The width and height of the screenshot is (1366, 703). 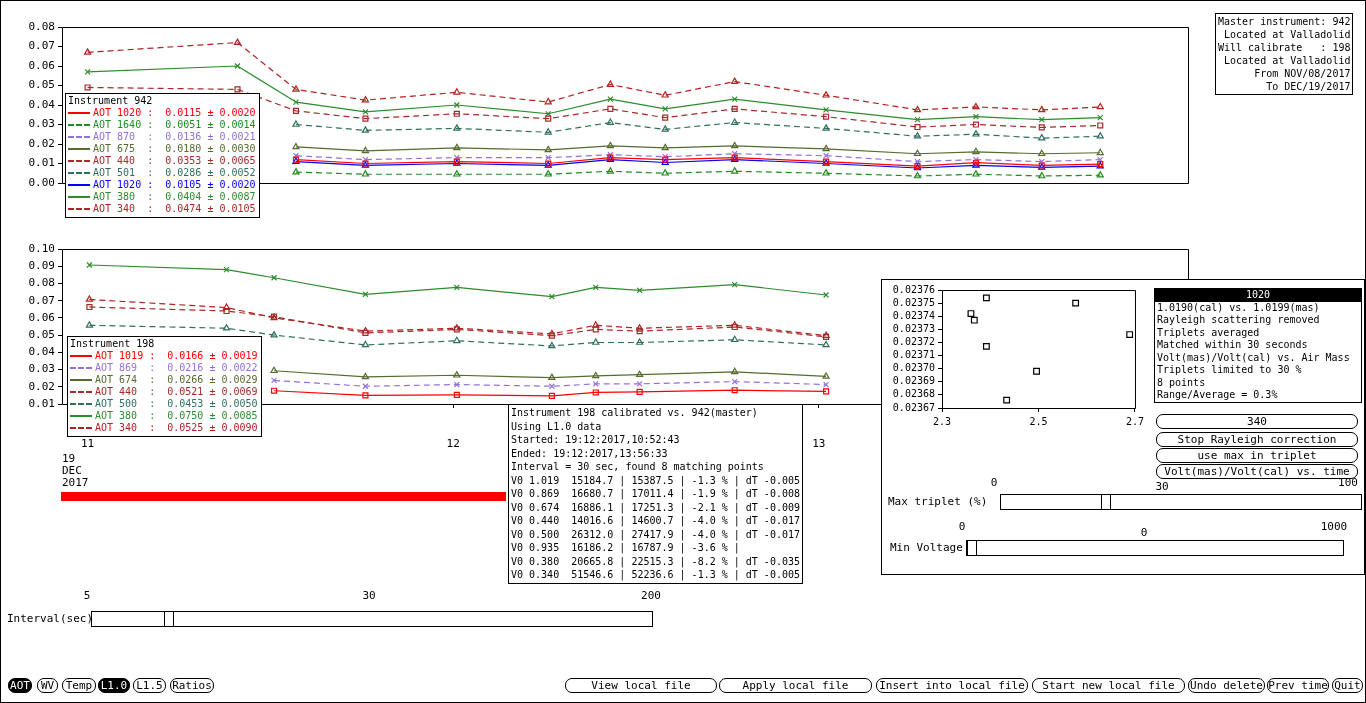 I want to click on legend-label: AOT 1020 : 0.0105 ± 0.0020, so click(x=174, y=185).